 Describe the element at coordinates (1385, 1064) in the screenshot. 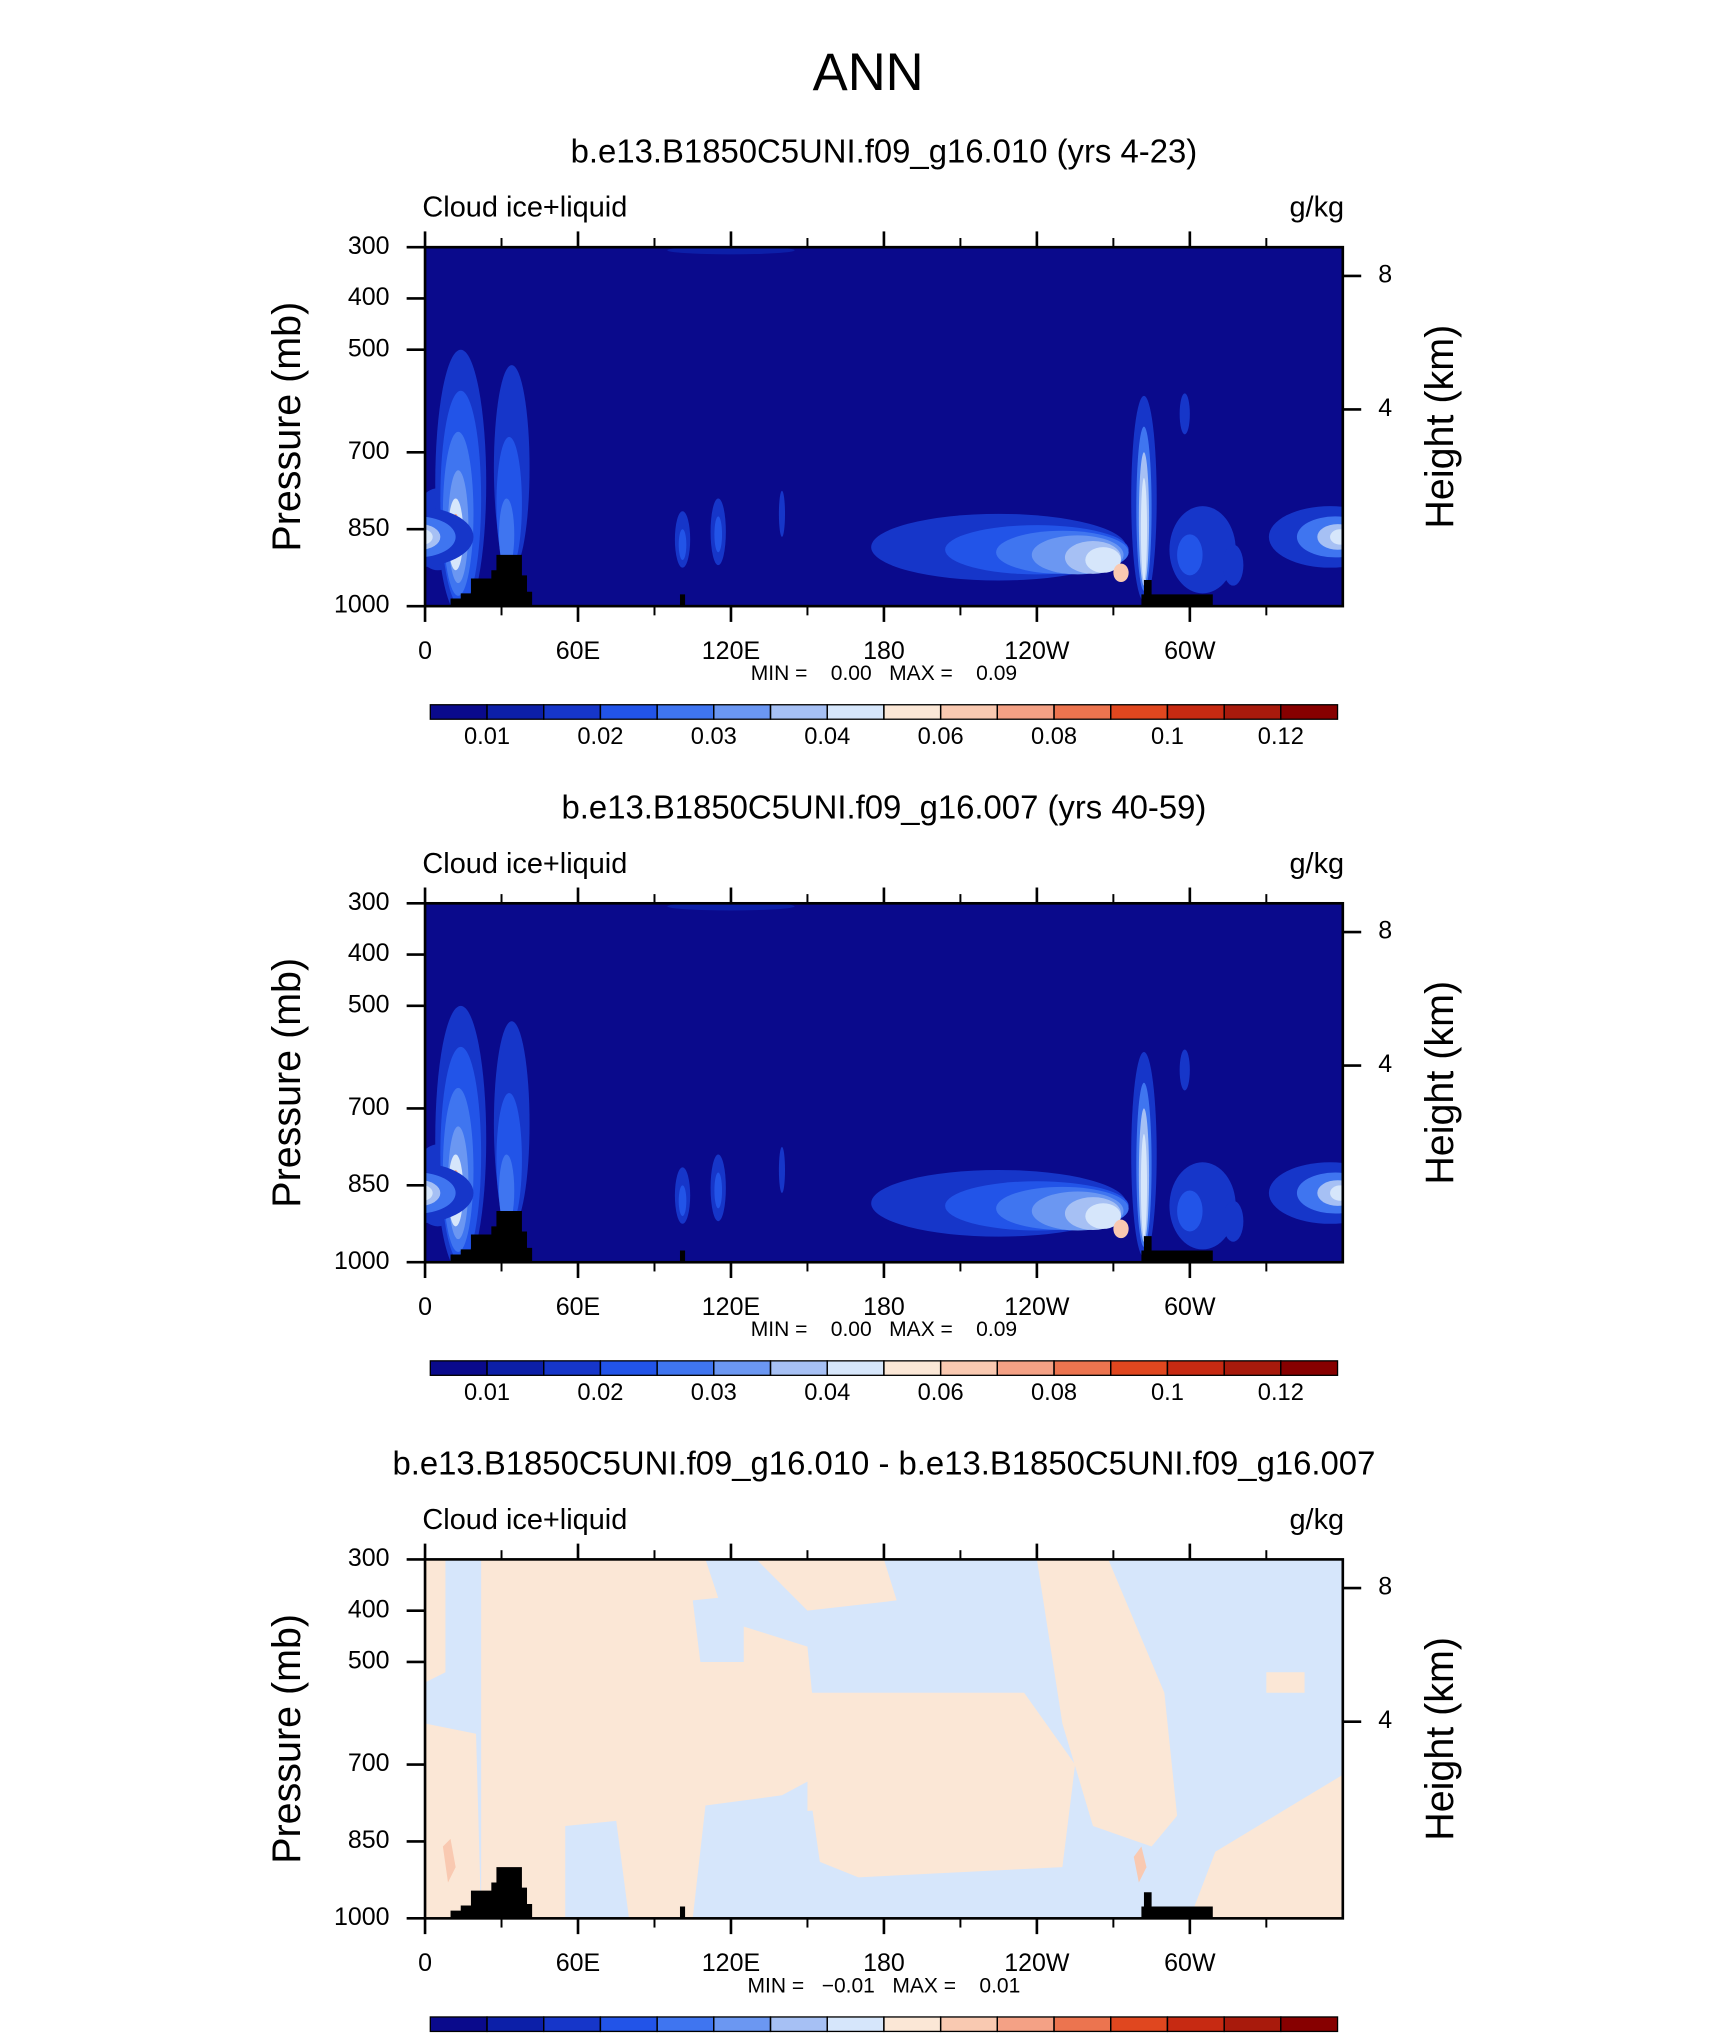

I see `y2-tick-label: 4` at that location.